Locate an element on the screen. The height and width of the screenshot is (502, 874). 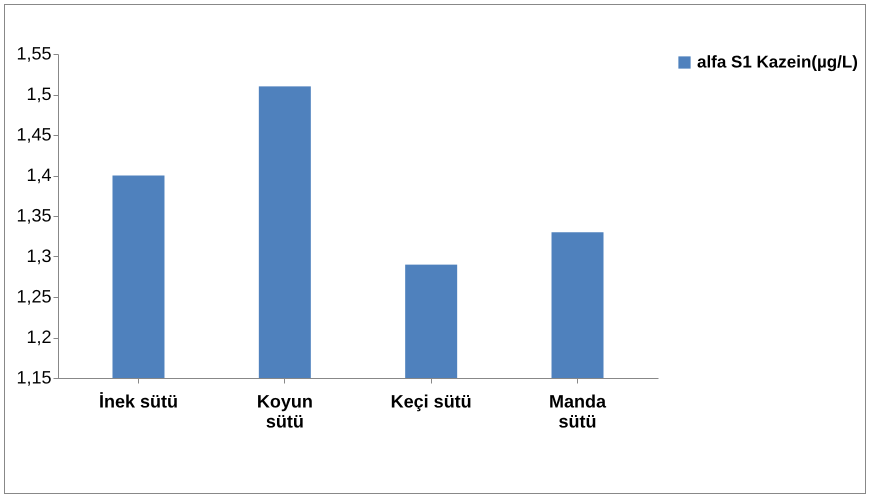
y-tick-label: 1,2 is located at coordinates (39, 337).